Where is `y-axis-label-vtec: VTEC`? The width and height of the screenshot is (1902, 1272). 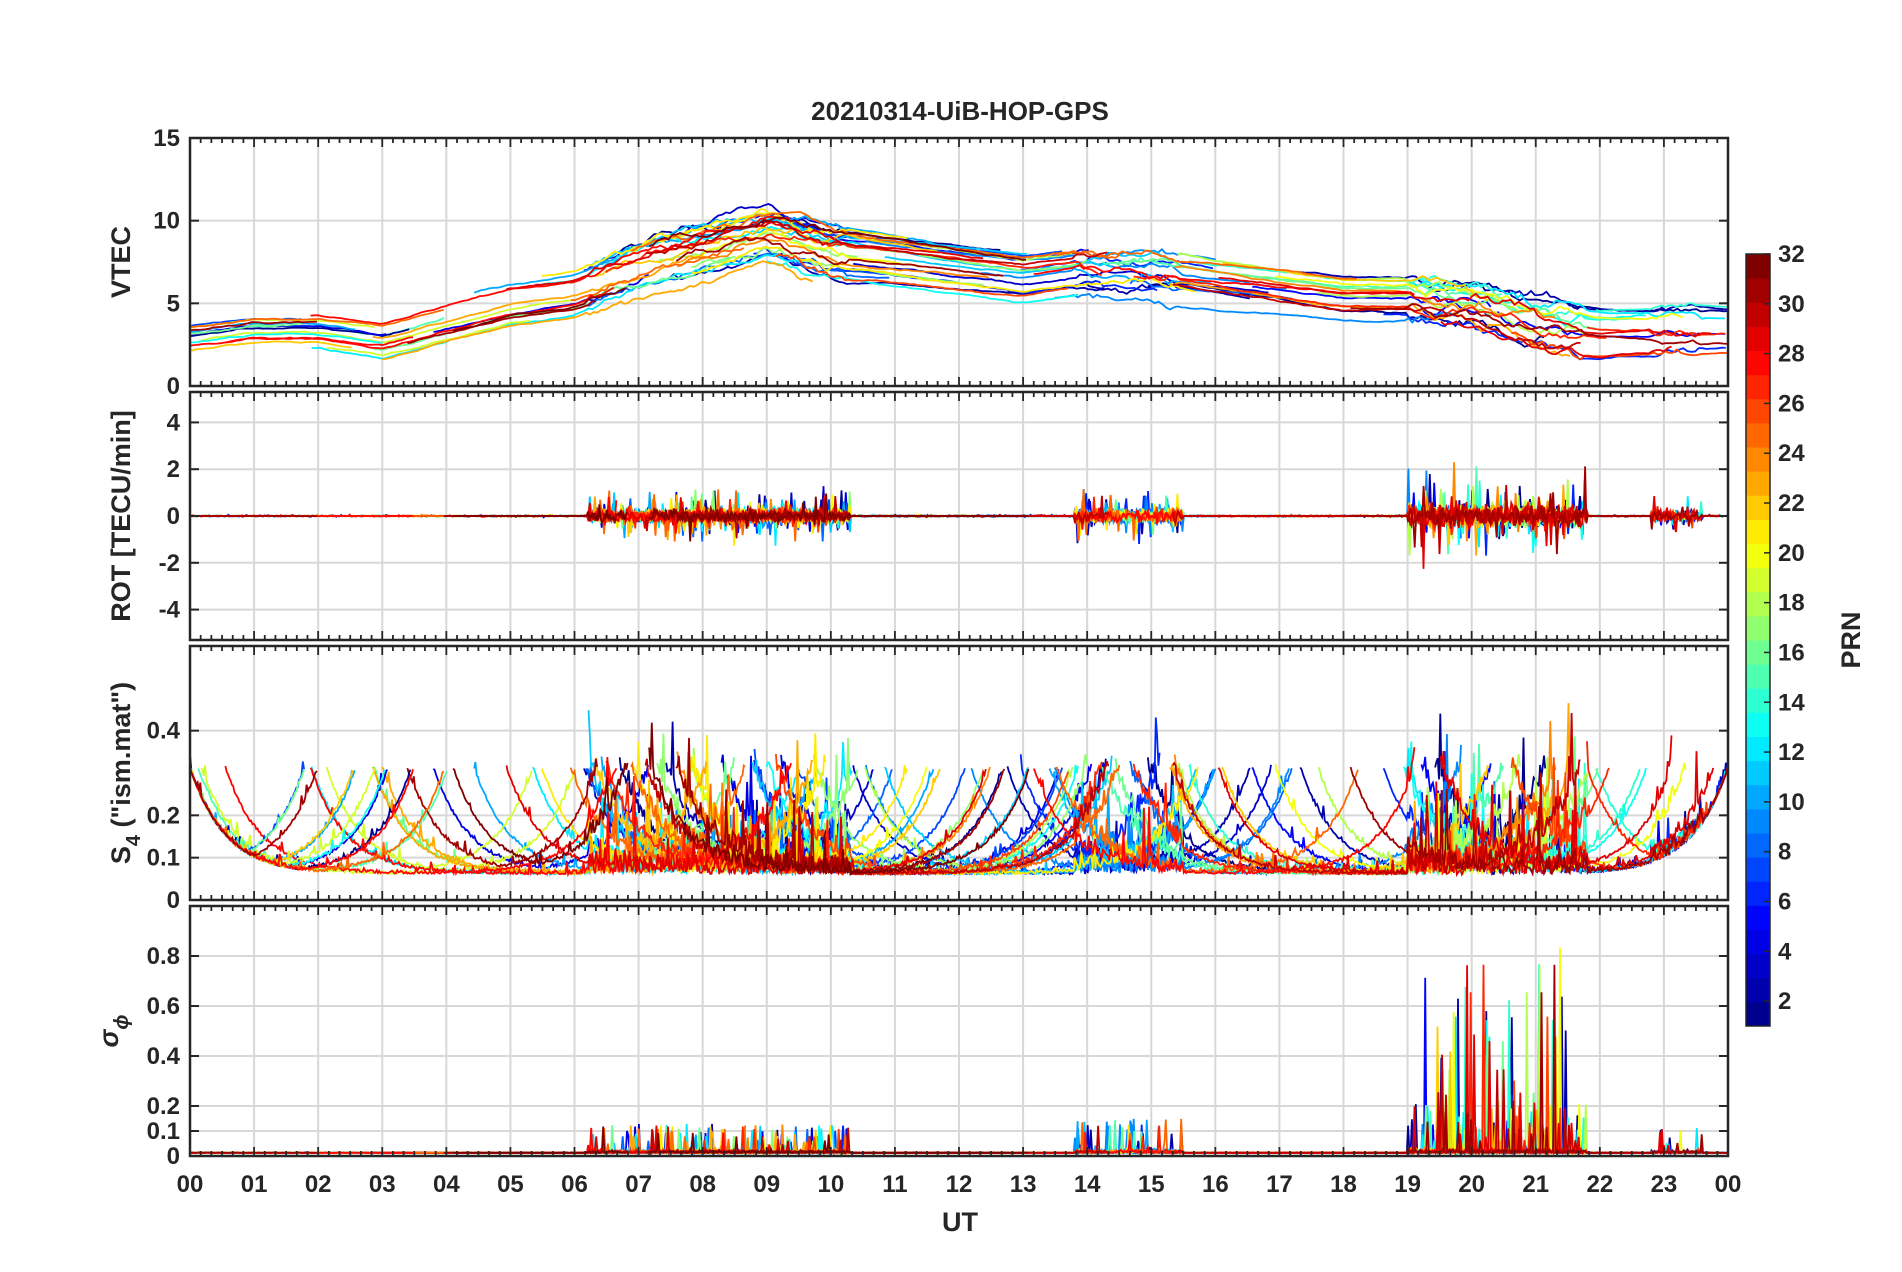
y-axis-label-vtec: VTEC is located at coordinates (121, 262).